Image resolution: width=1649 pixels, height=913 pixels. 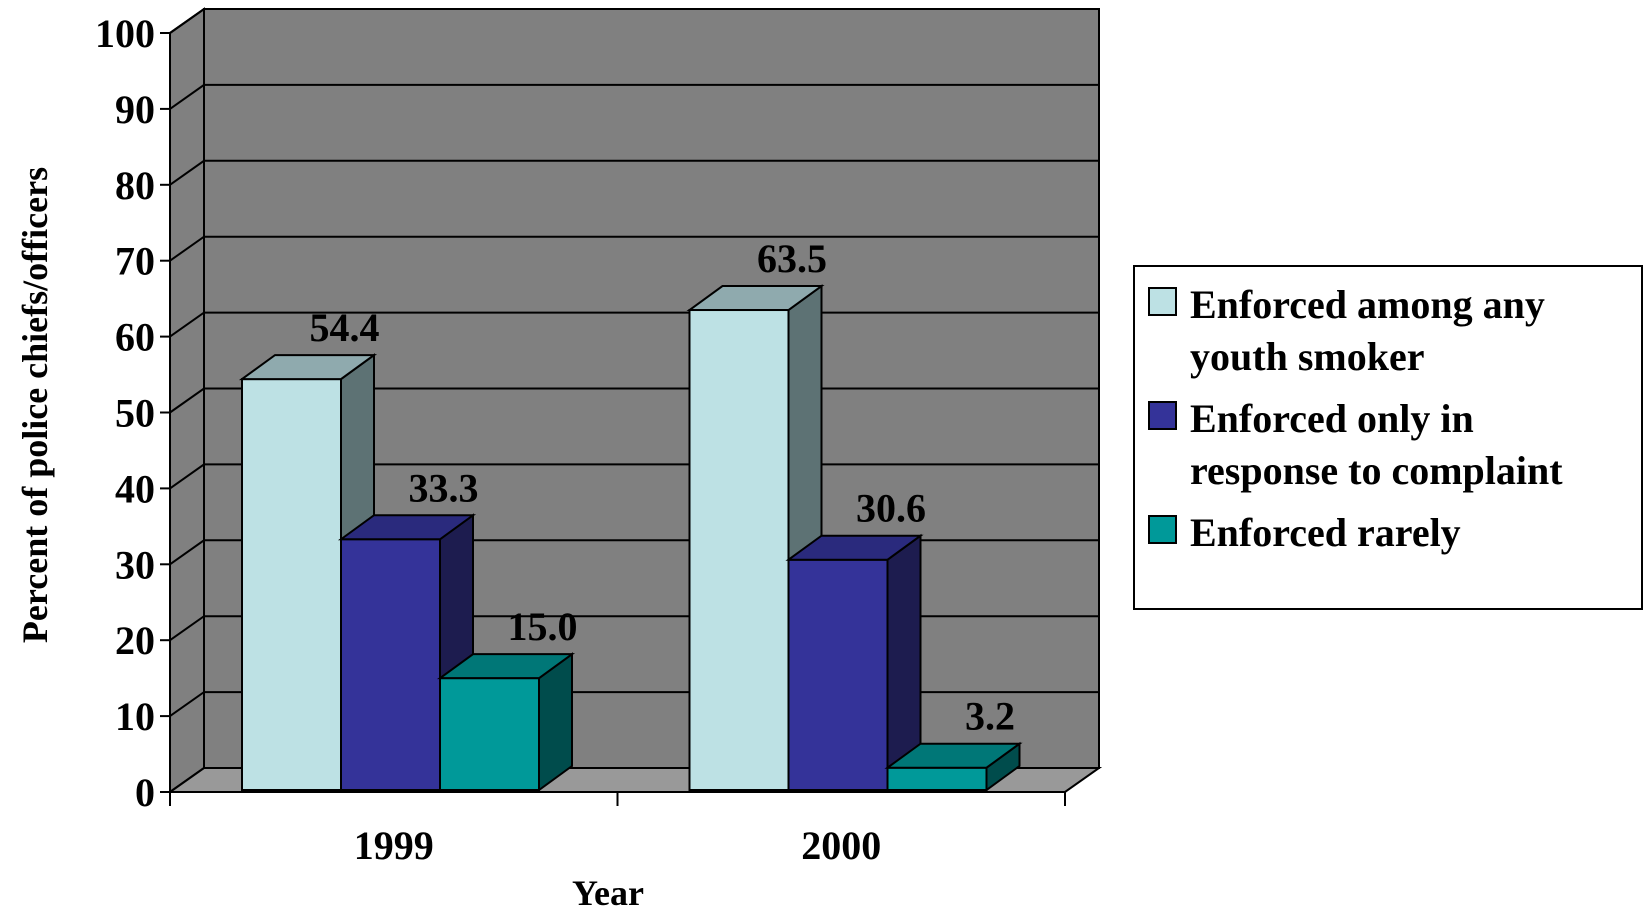 I want to click on y-tick-label: 10, so click(x=135, y=716).